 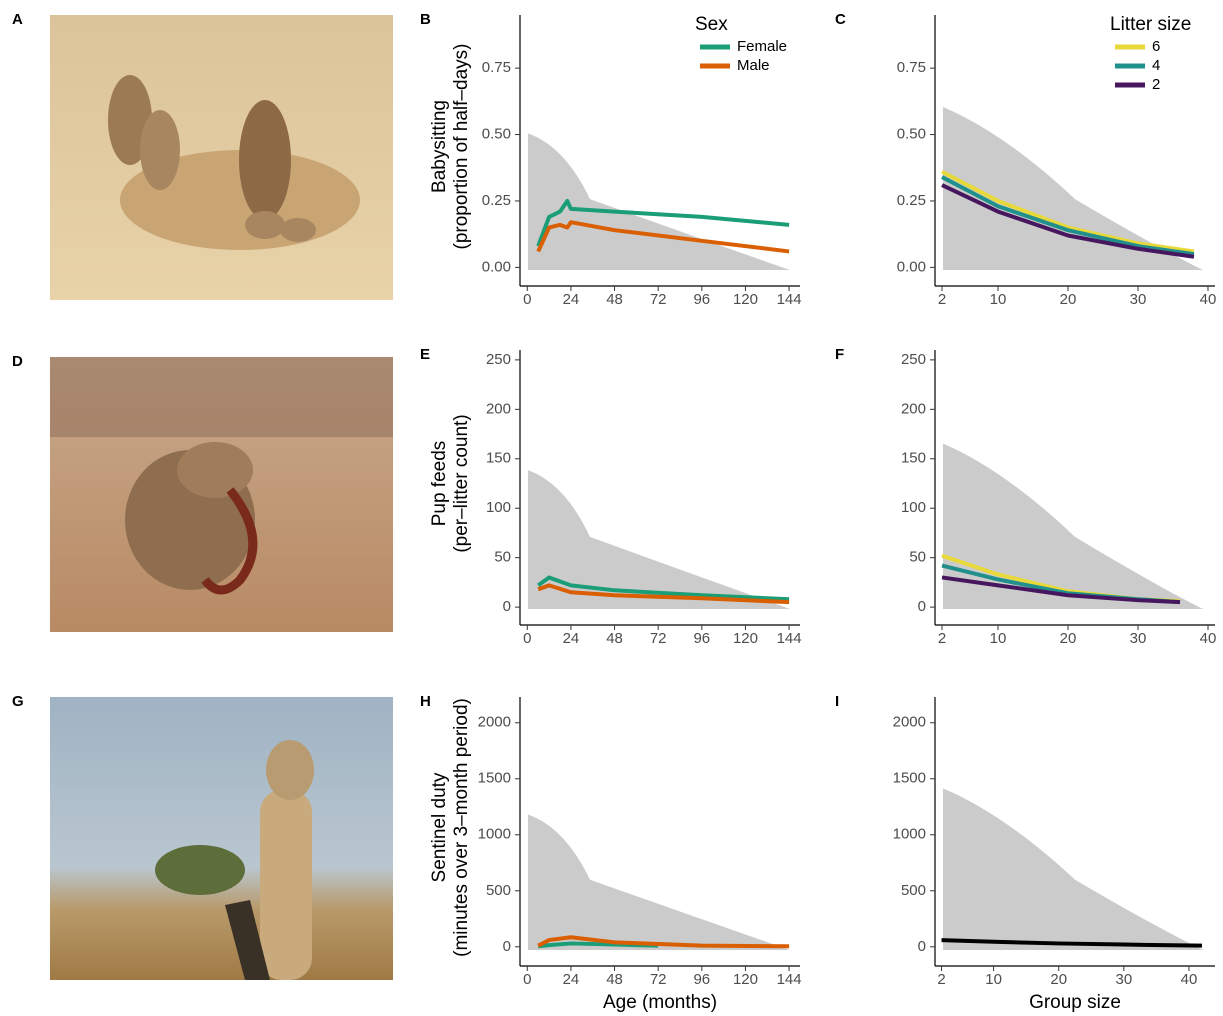 What do you see at coordinates (753, 65) in the screenshot?
I see `legend-label: Male` at bounding box center [753, 65].